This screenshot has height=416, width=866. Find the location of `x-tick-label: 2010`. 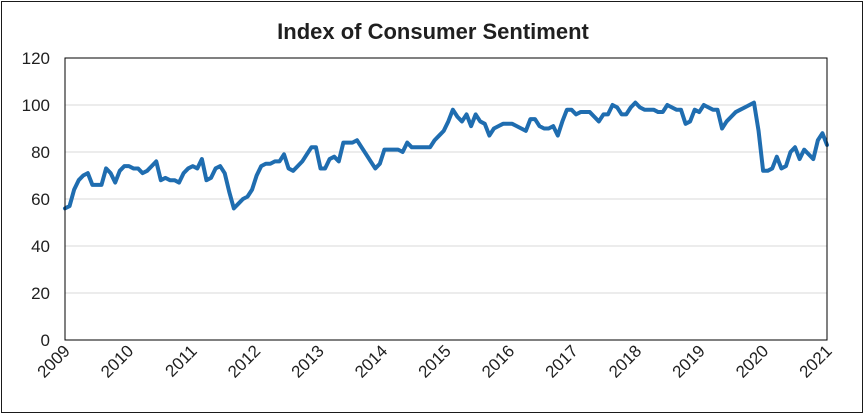

x-tick-label: 2010 is located at coordinates (117, 361).